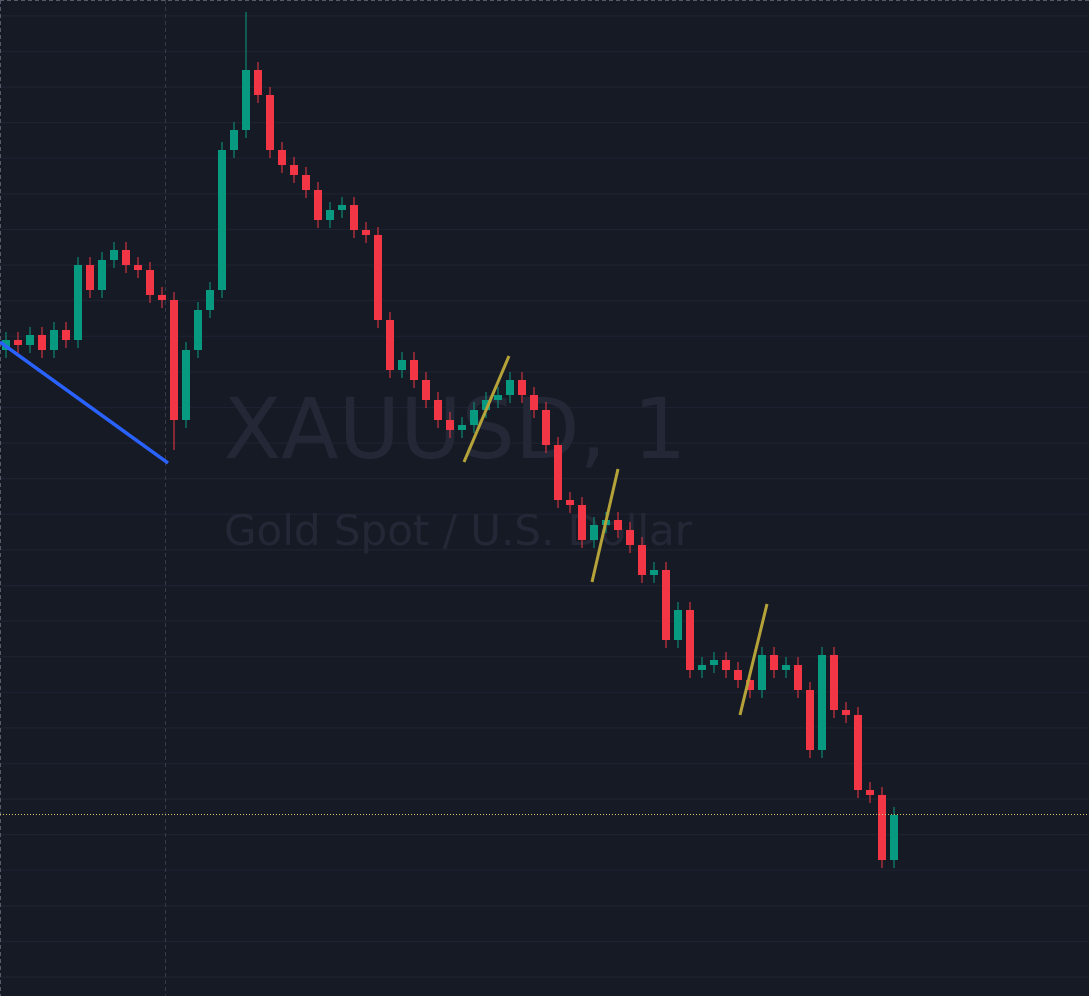 This screenshot has width=1089, height=996. I want to click on watermark-subtitle: Gold Spot / U.S. Dollar, so click(458, 530).